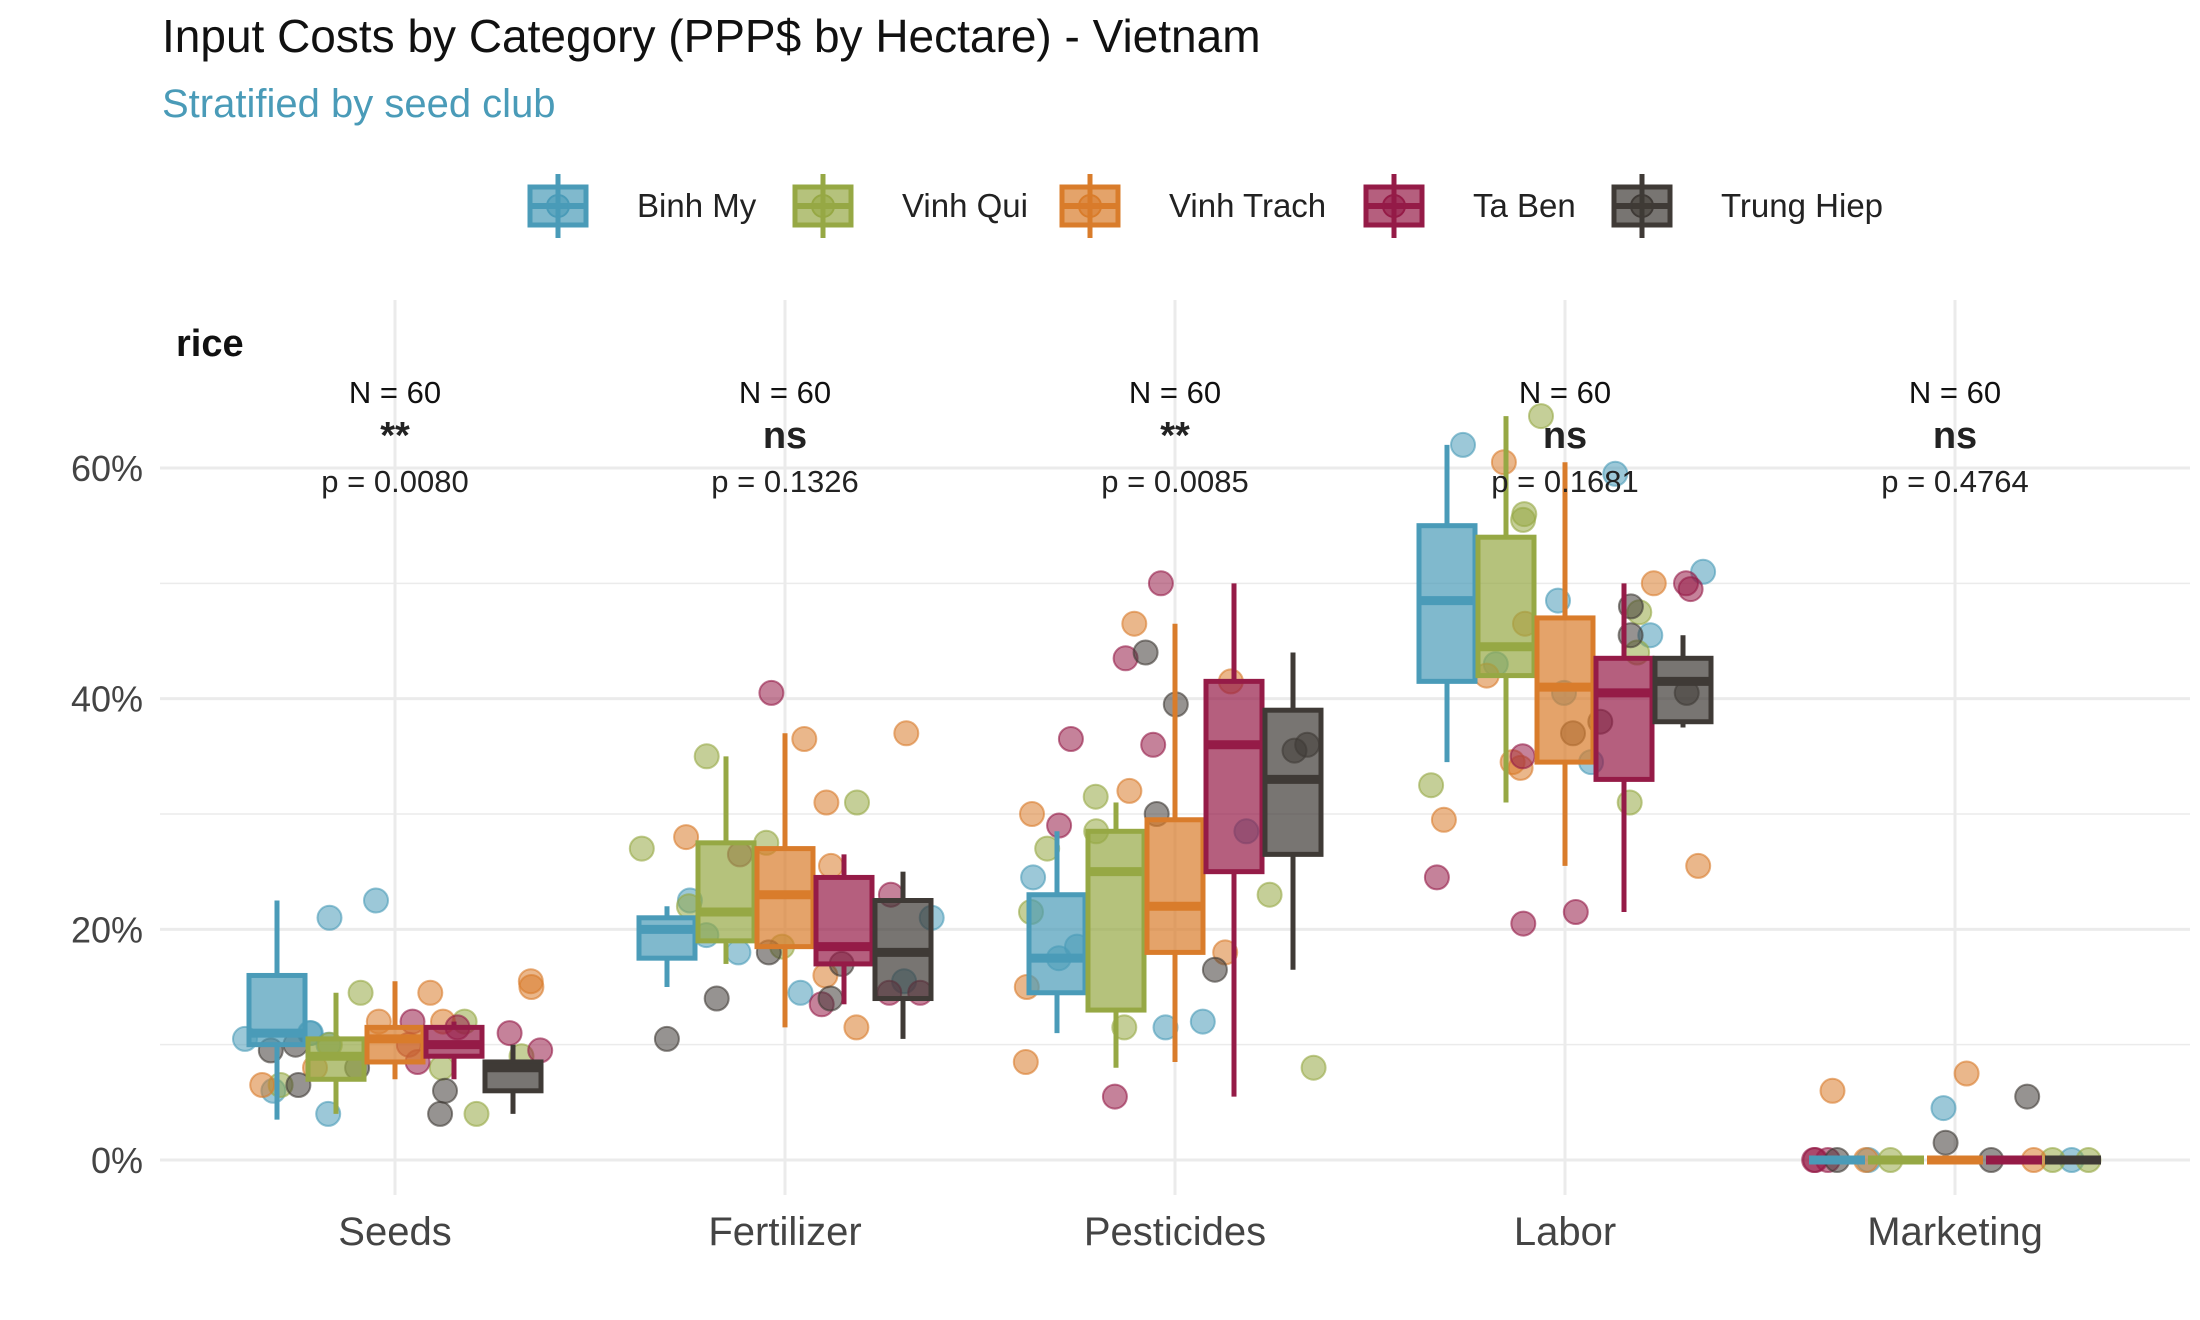 This screenshot has height=1320, width=2200. Describe the element at coordinates (1564, 481) in the screenshot. I see `annotation-p-value: p = 0.1681` at that location.